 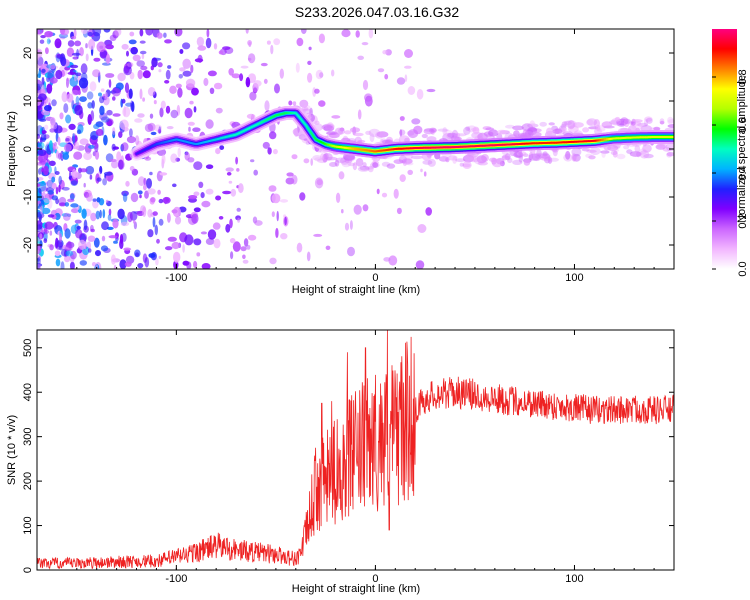 What do you see at coordinates (28, 53) in the screenshot?
I see `y-tick-label: 20` at bounding box center [28, 53].